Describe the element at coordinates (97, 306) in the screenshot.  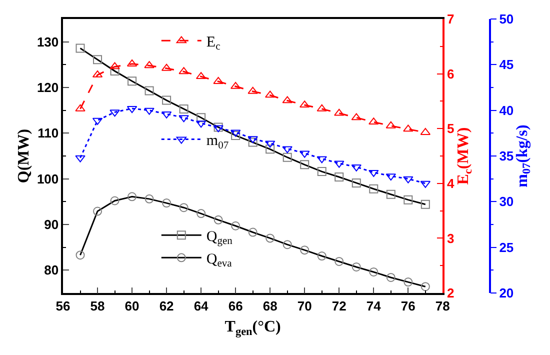
I see `x-tick-label: 58` at that location.